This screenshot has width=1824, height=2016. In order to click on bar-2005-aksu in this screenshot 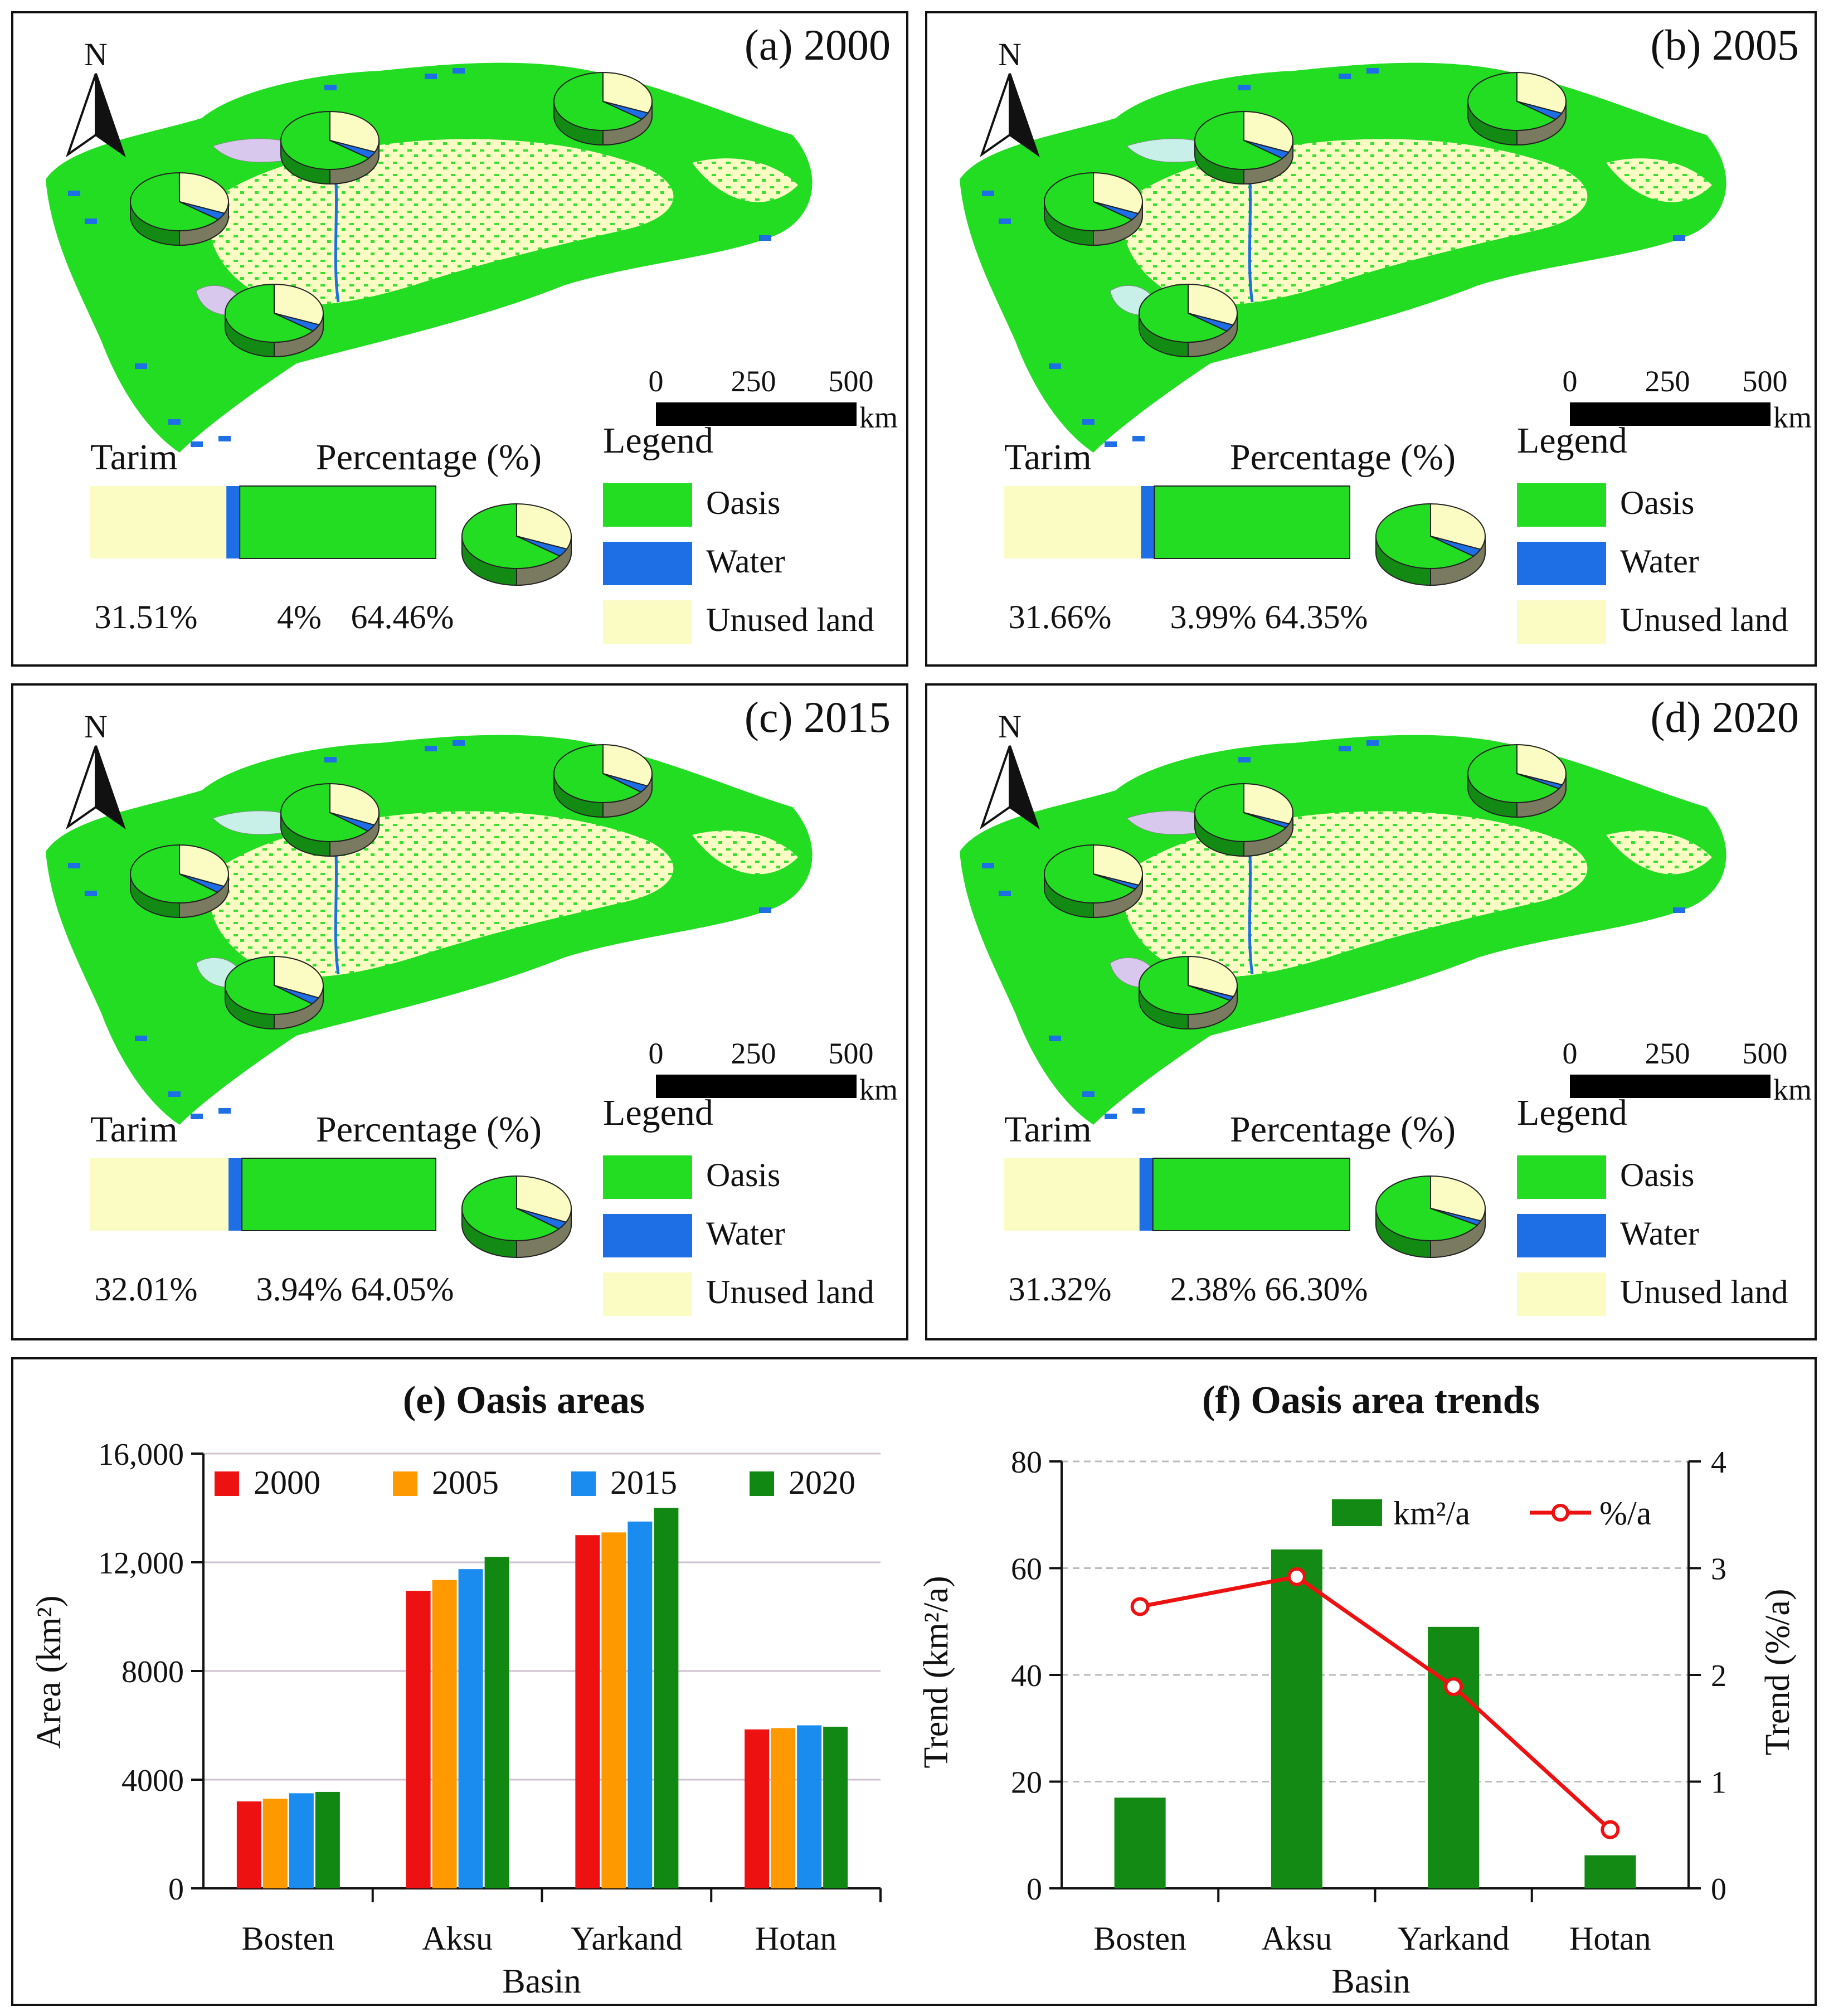, I will do `click(444, 1734)`.